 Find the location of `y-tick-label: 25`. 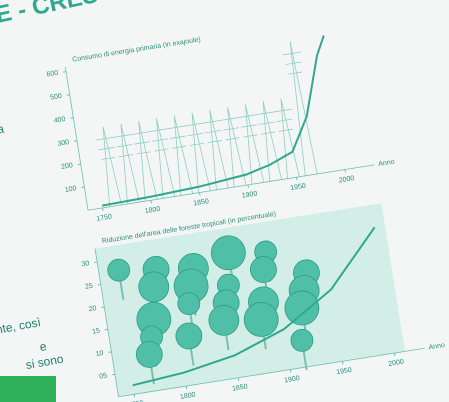

y-tick-label: 25 is located at coordinates (89, 287).